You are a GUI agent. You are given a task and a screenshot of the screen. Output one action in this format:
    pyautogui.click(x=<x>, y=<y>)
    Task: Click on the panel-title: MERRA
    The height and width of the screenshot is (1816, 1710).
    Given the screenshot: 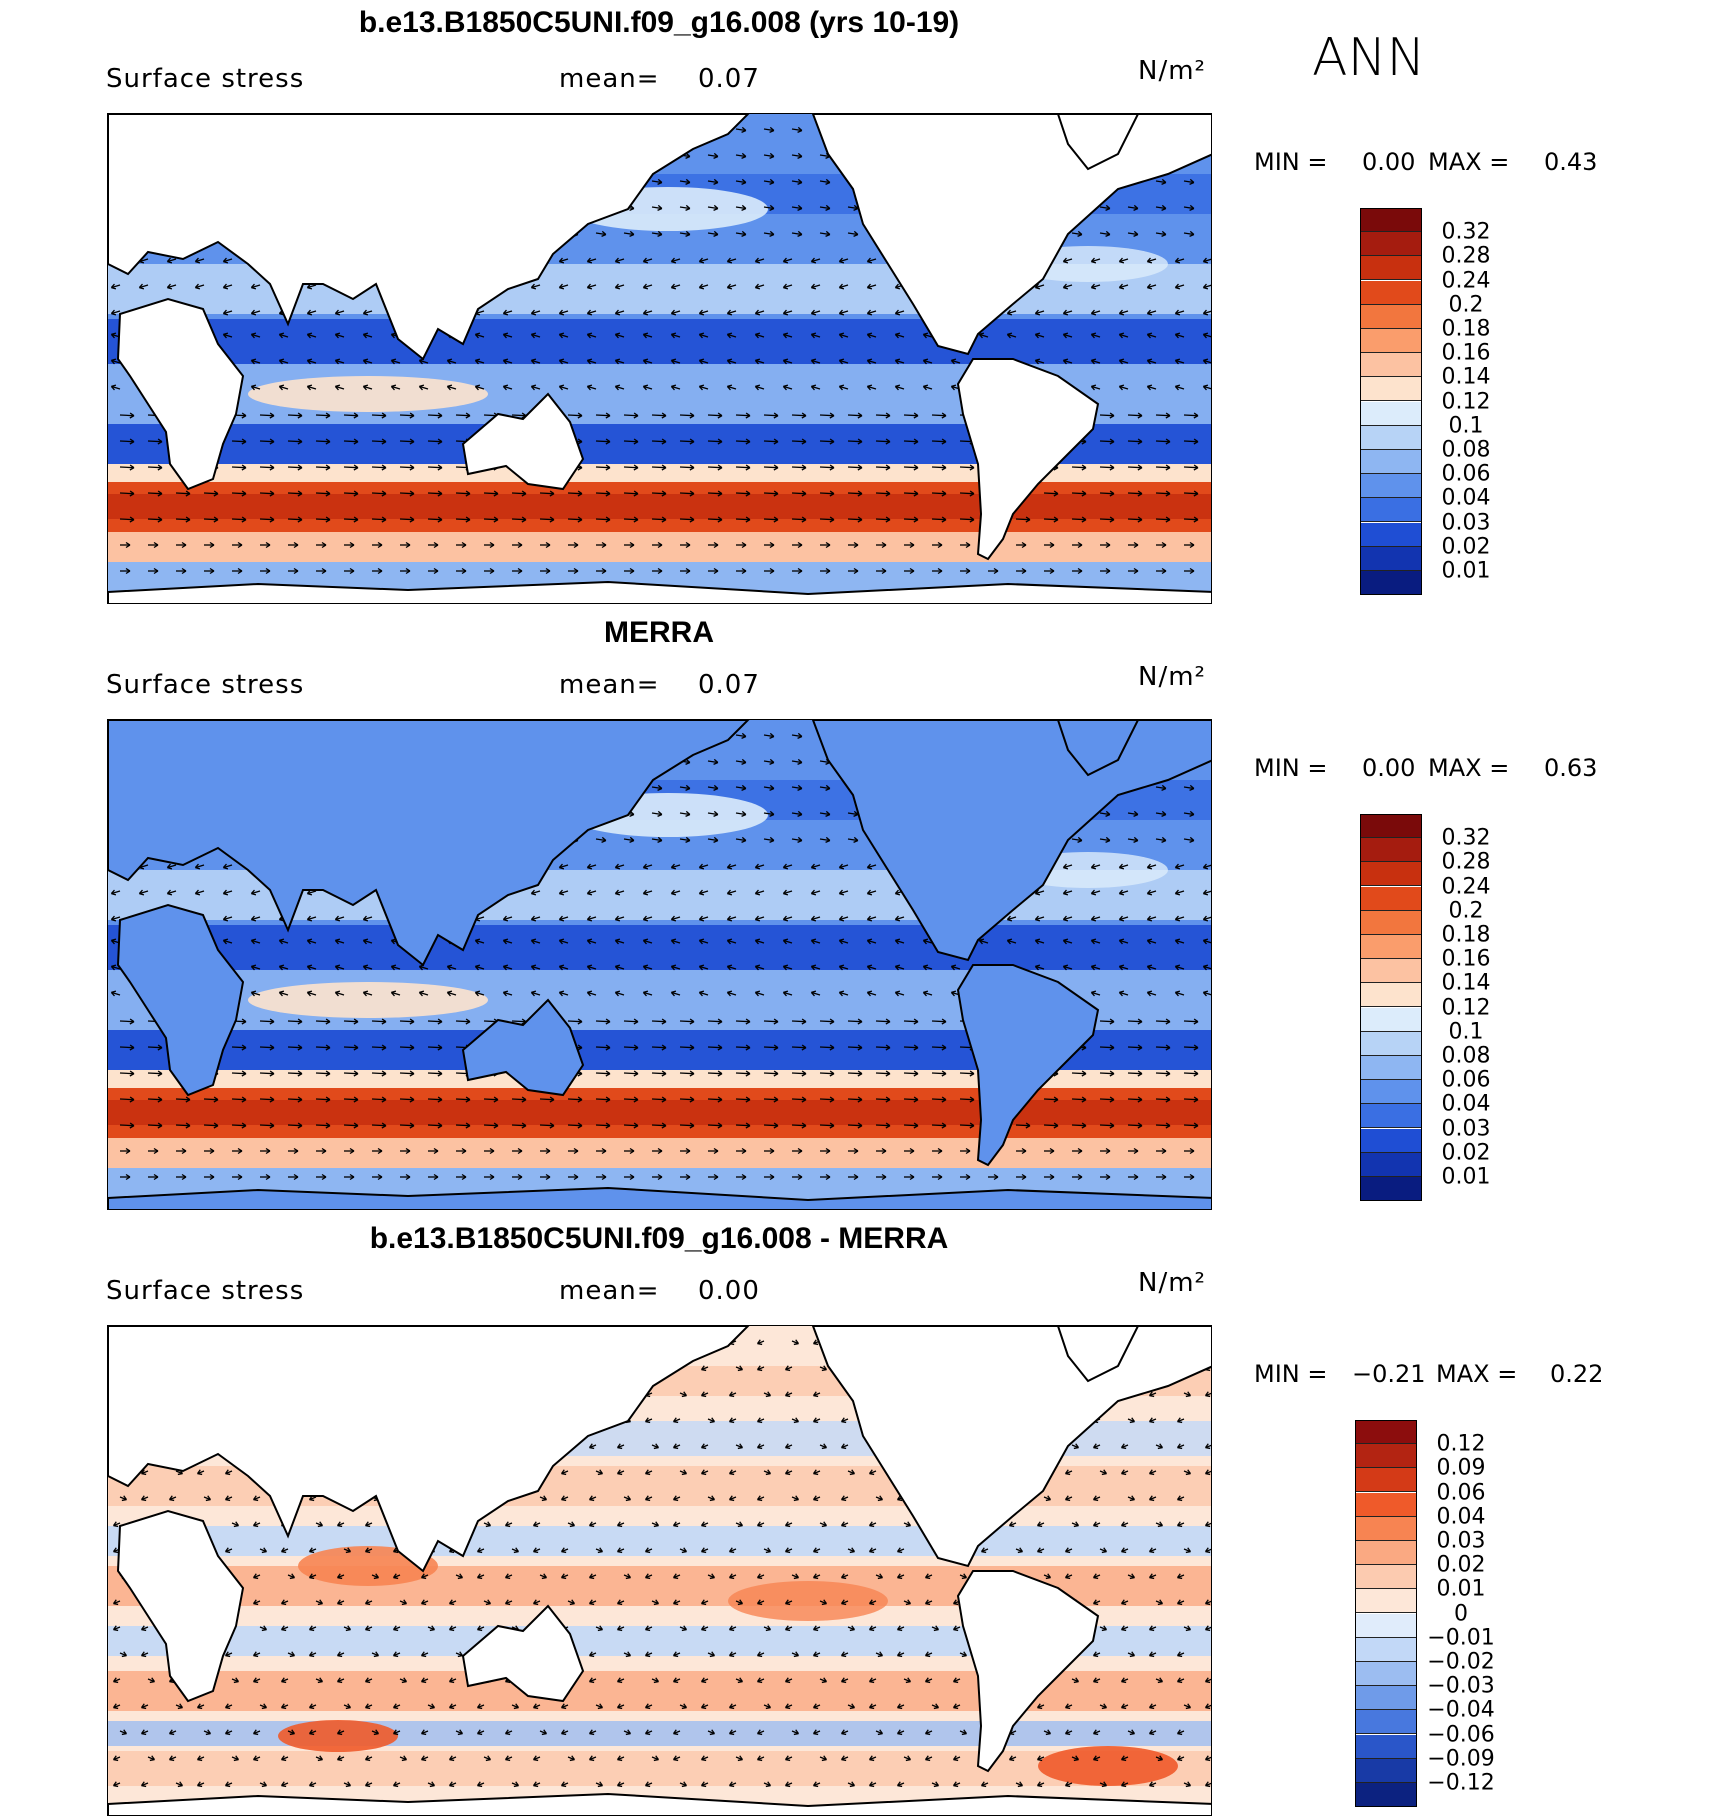 What is the action you would take?
    pyautogui.click(x=659, y=633)
    